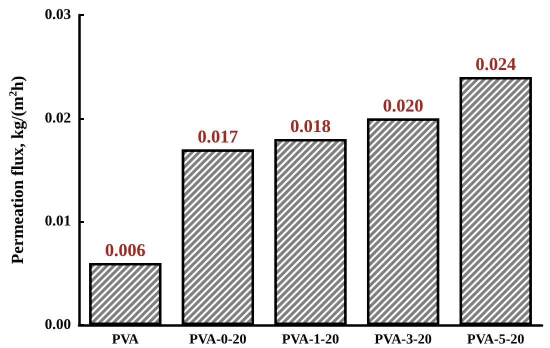 This screenshot has width=550, height=348. What do you see at coordinates (57, 15) in the screenshot?
I see `y-tick-label: 0.03` at bounding box center [57, 15].